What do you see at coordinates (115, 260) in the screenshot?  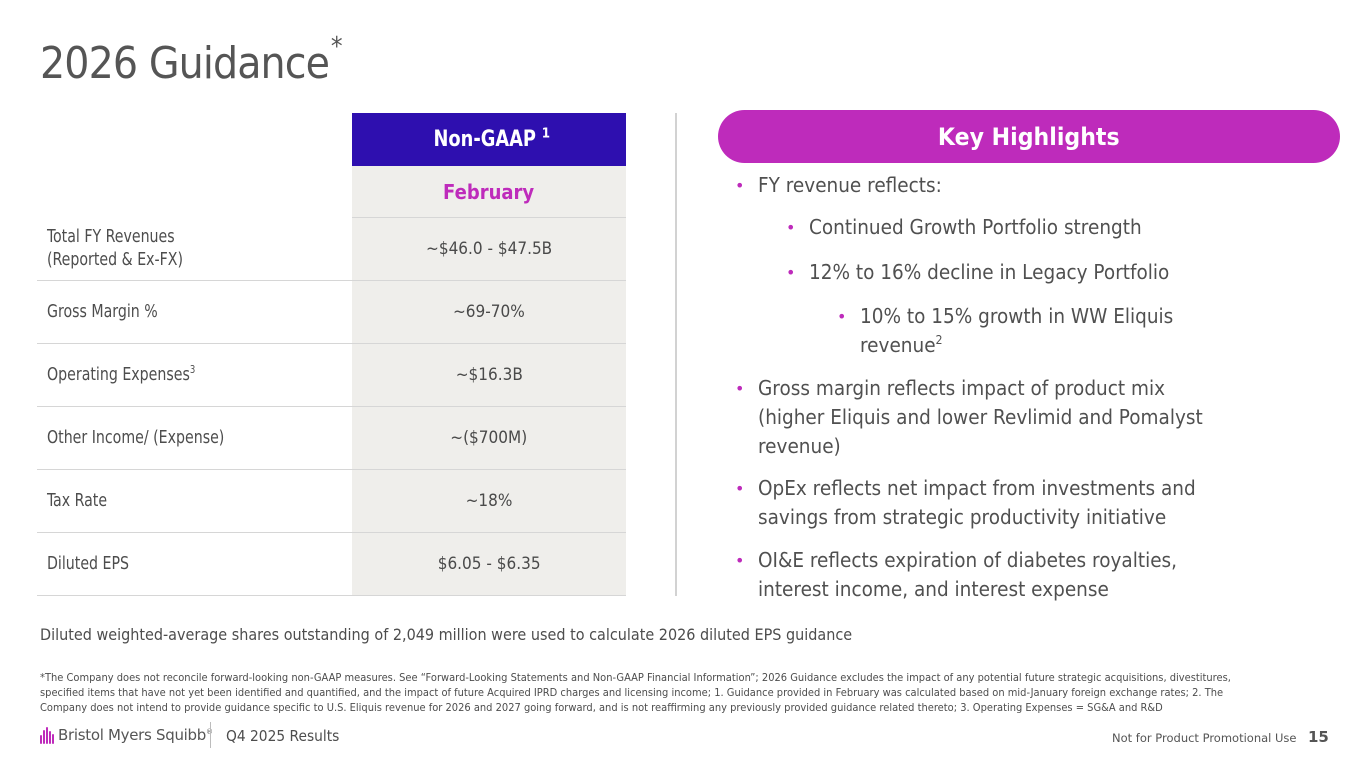 I see `row-label-line: (Reported & Ex-FX)` at bounding box center [115, 260].